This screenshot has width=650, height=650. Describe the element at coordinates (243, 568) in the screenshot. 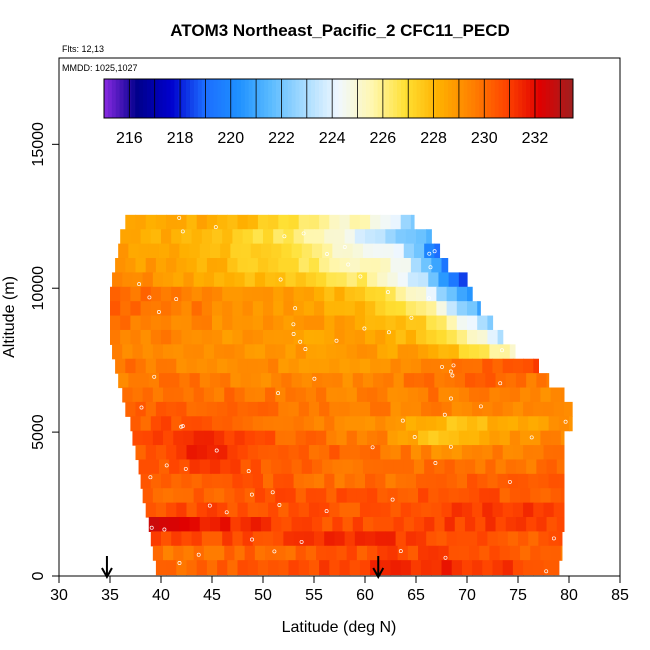

I see `flight-markers` at that location.